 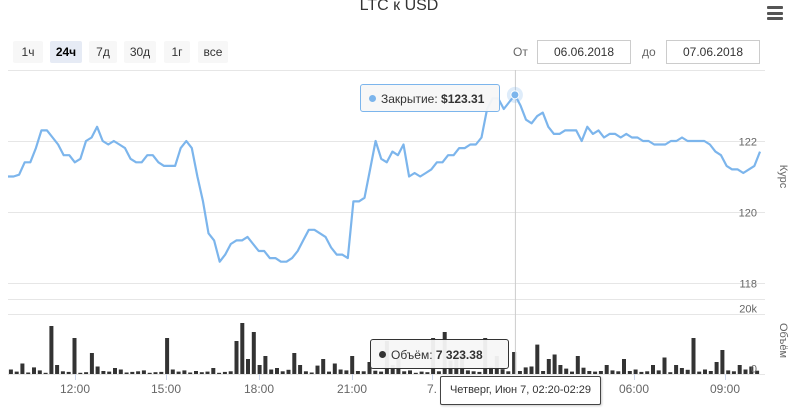 What do you see at coordinates (28, 52) in the screenshot?
I see `range-button-0: 1ч` at bounding box center [28, 52].